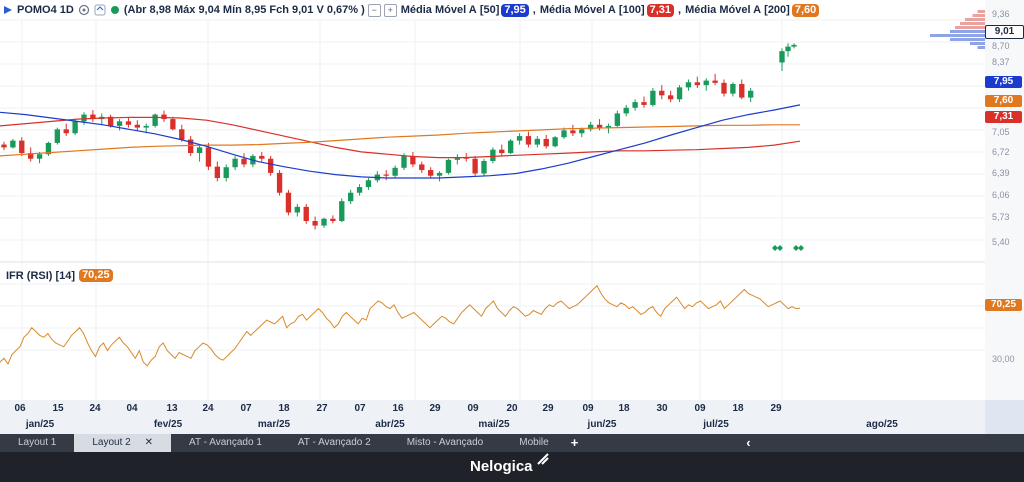  I want to click on sync-icon, so click(100, 10).